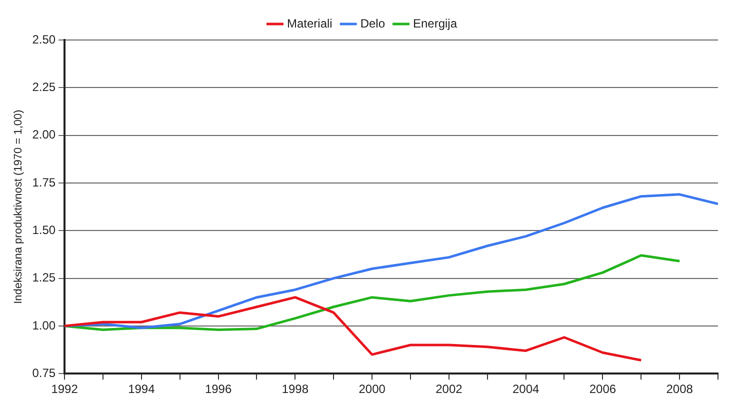 The width and height of the screenshot is (740, 408). What do you see at coordinates (526, 389) in the screenshot?
I see `x-tick-label: 2004` at bounding box center [526, 389].